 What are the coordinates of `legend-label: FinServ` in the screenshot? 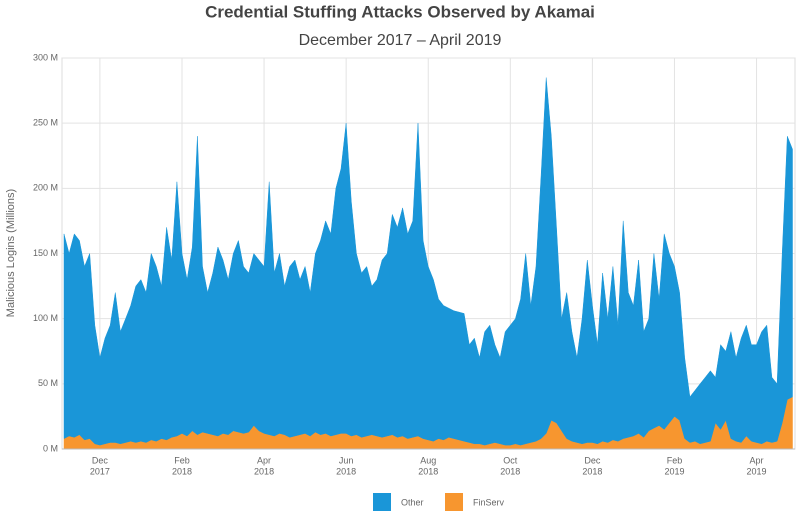 It's located at (489, 502).